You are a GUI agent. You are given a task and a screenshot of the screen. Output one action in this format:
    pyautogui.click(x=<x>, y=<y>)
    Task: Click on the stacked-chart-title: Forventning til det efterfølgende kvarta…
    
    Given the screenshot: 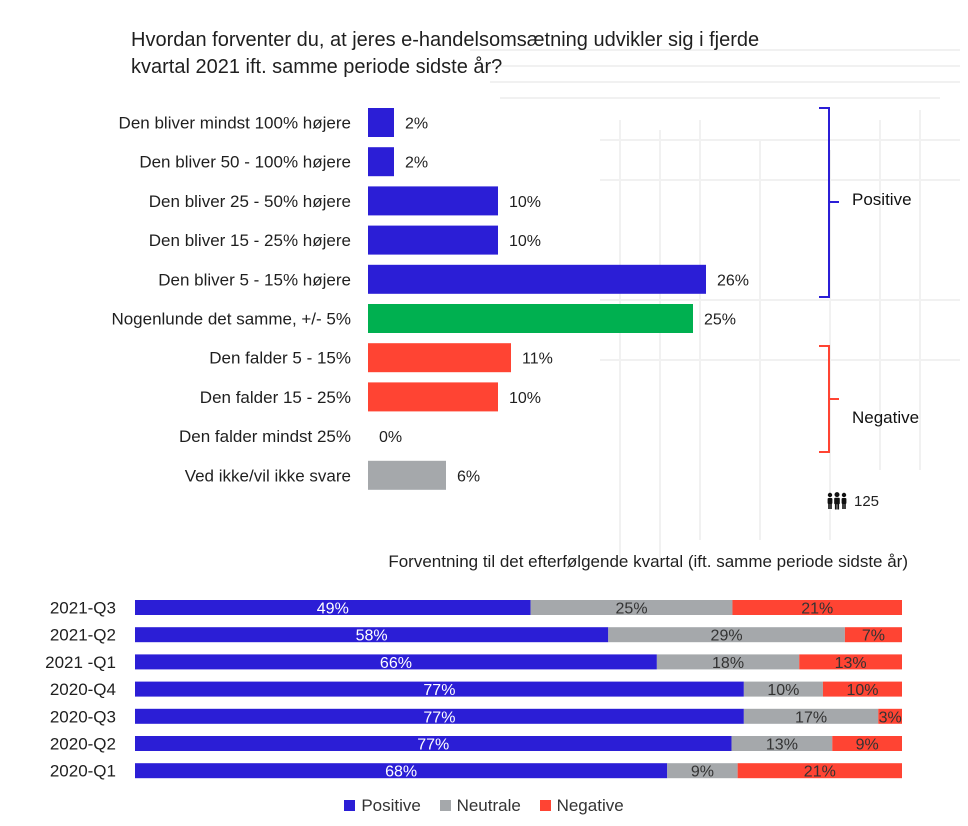 What is the action you would take?
    pyautogui.click(x=648, y=561)
    